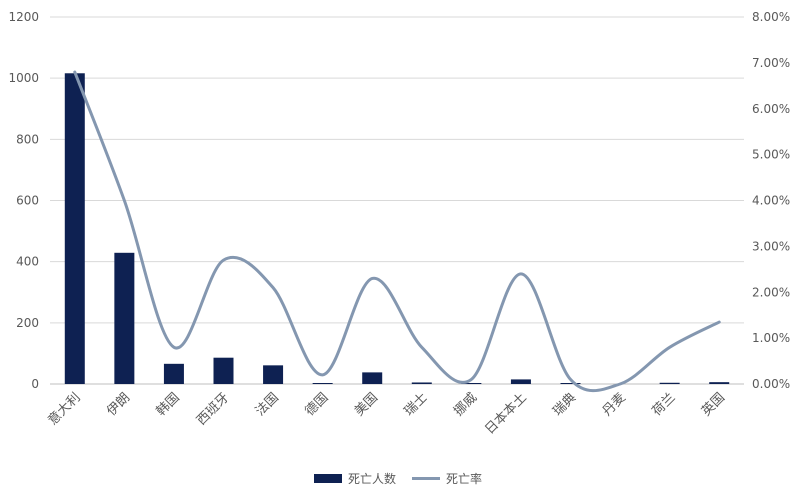  I want to click on category-label: 日本本土, so click(505, 413).